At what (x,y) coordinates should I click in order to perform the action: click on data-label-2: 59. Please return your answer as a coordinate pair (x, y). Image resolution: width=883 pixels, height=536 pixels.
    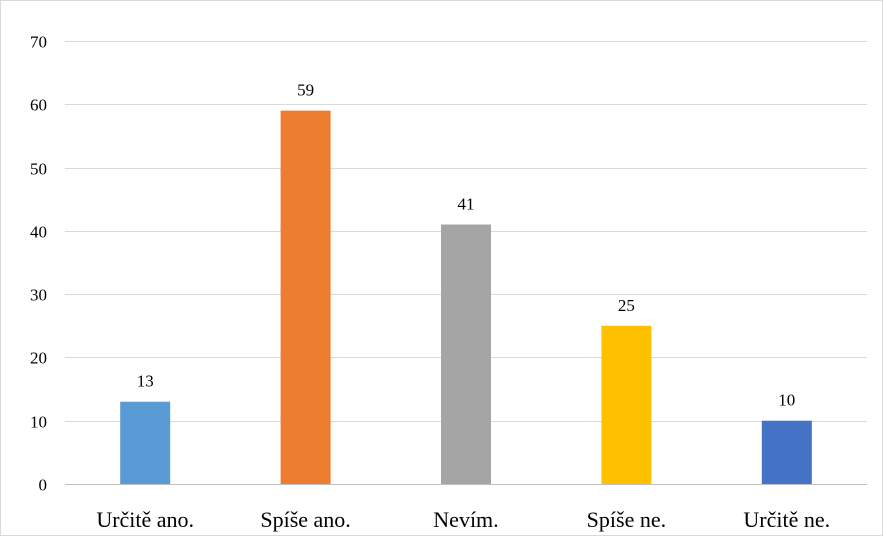
    Looking at the image, I should click on (305, 90).